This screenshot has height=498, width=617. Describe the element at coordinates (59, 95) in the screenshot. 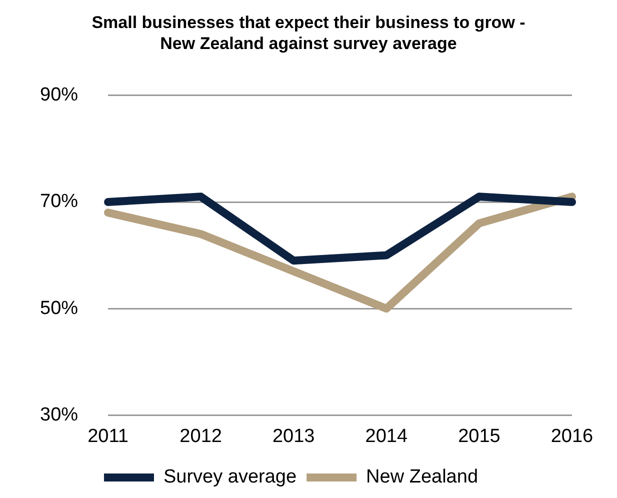

I see `y-tick-label: 90%` at that location.